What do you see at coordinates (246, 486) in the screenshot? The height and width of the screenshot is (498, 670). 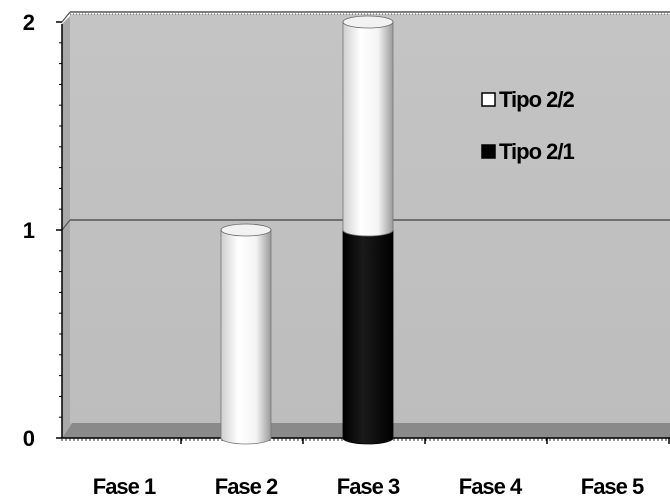 I see `x-tick-label: Fase 2` at bounding box center [246, 486].